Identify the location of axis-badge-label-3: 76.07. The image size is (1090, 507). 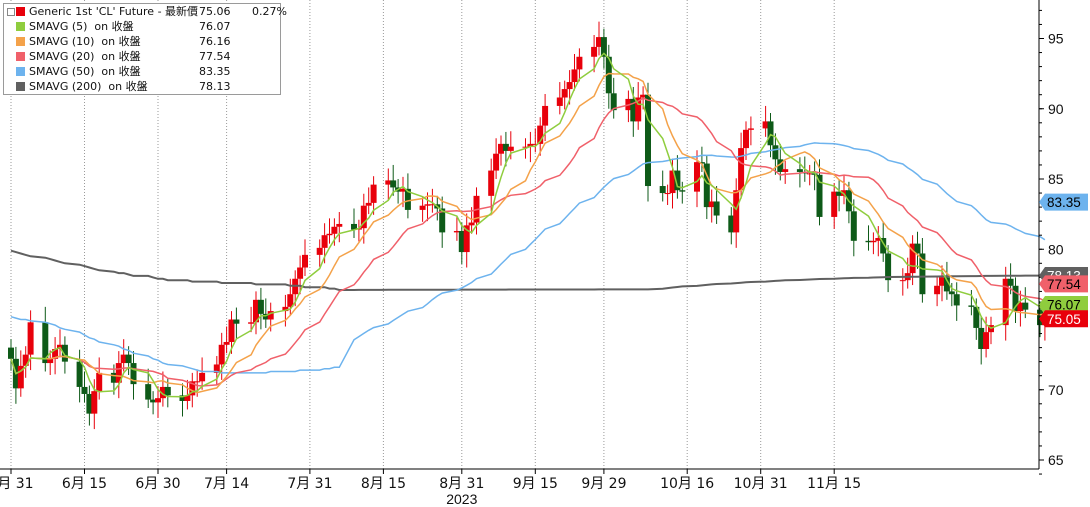
(1064, 304).